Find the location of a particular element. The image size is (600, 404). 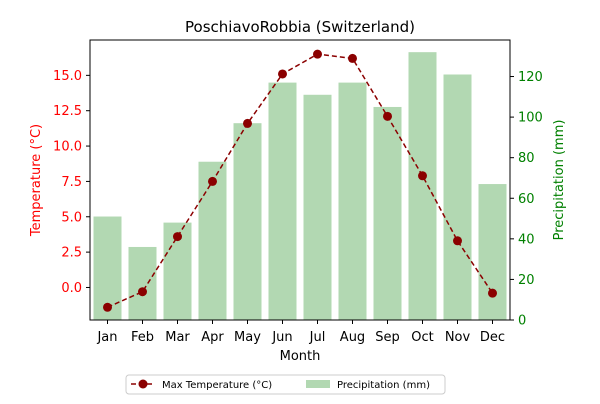

temperature-point-dec is located at coordinates (492, 293).